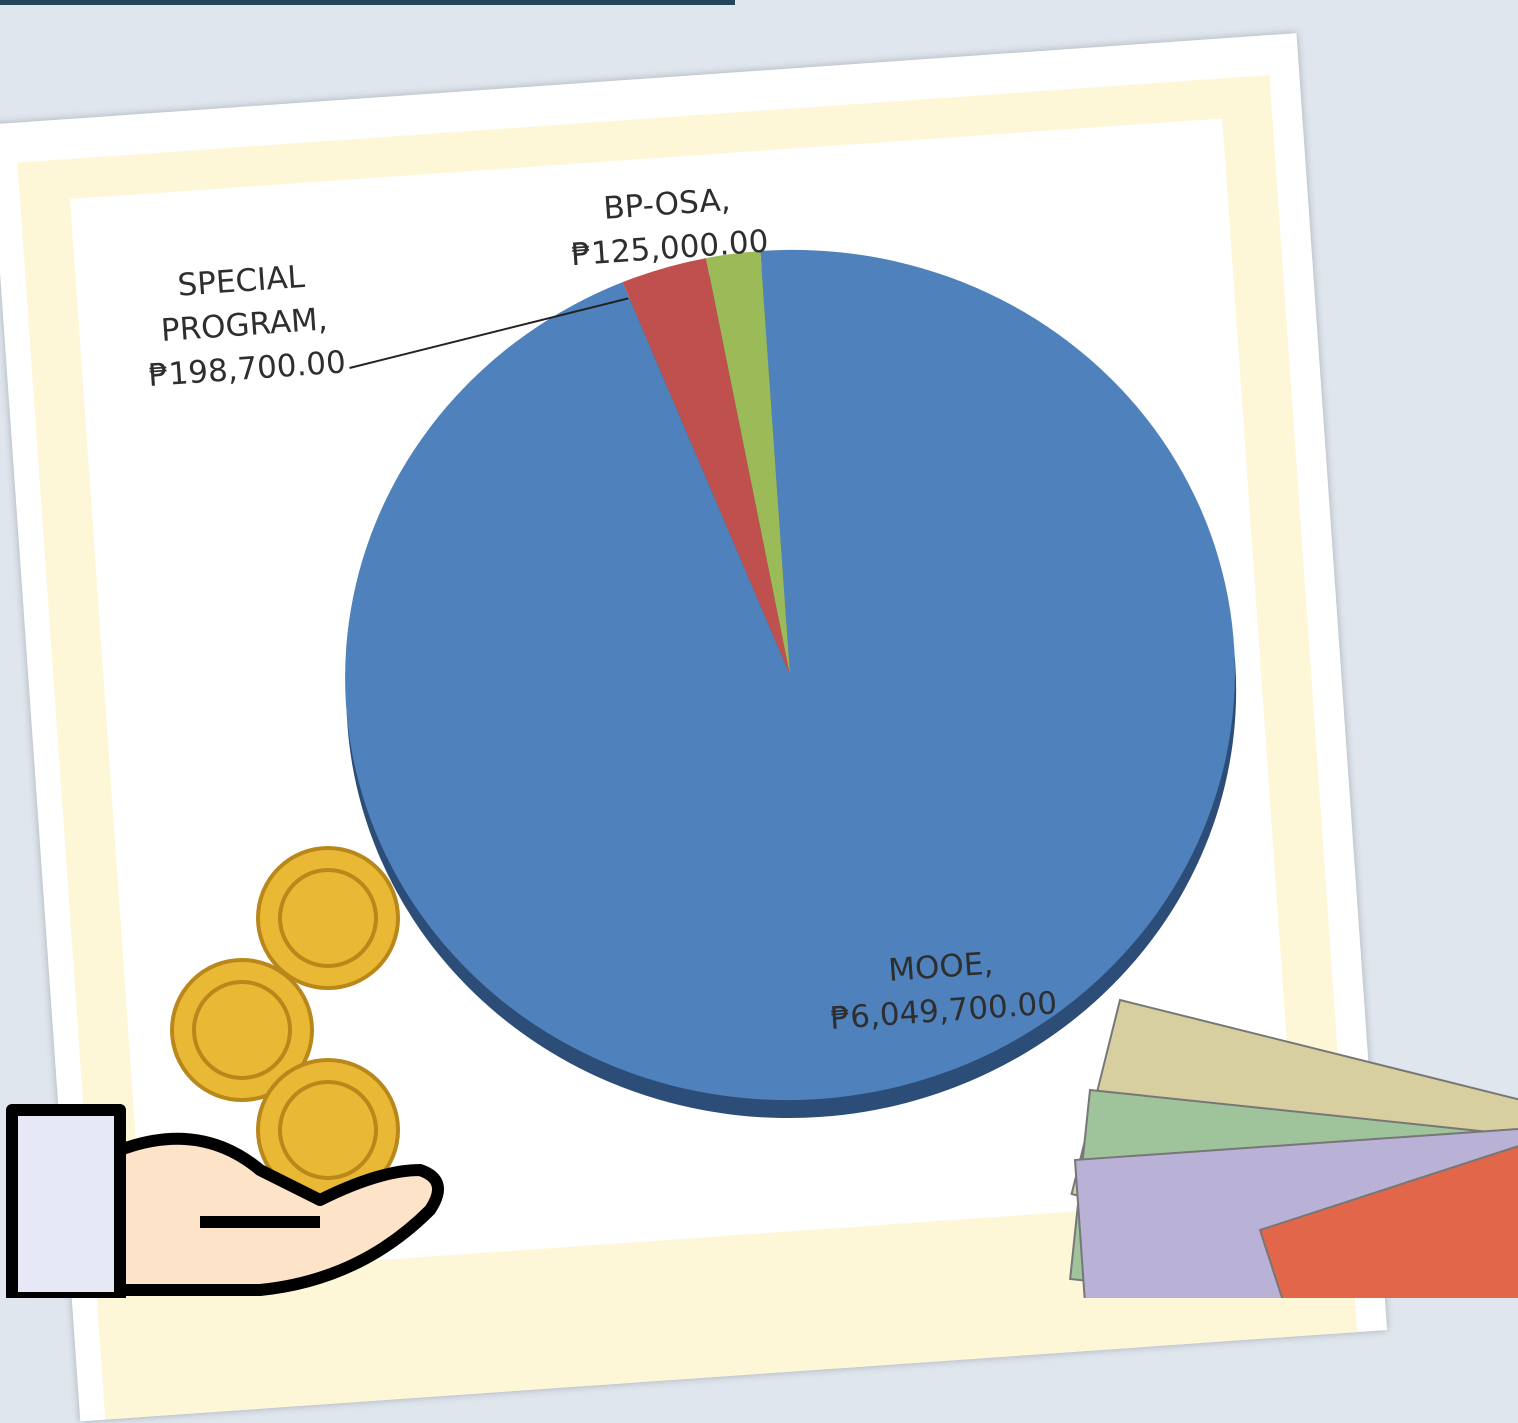  I want to click on leader-line, so click(489, 333).